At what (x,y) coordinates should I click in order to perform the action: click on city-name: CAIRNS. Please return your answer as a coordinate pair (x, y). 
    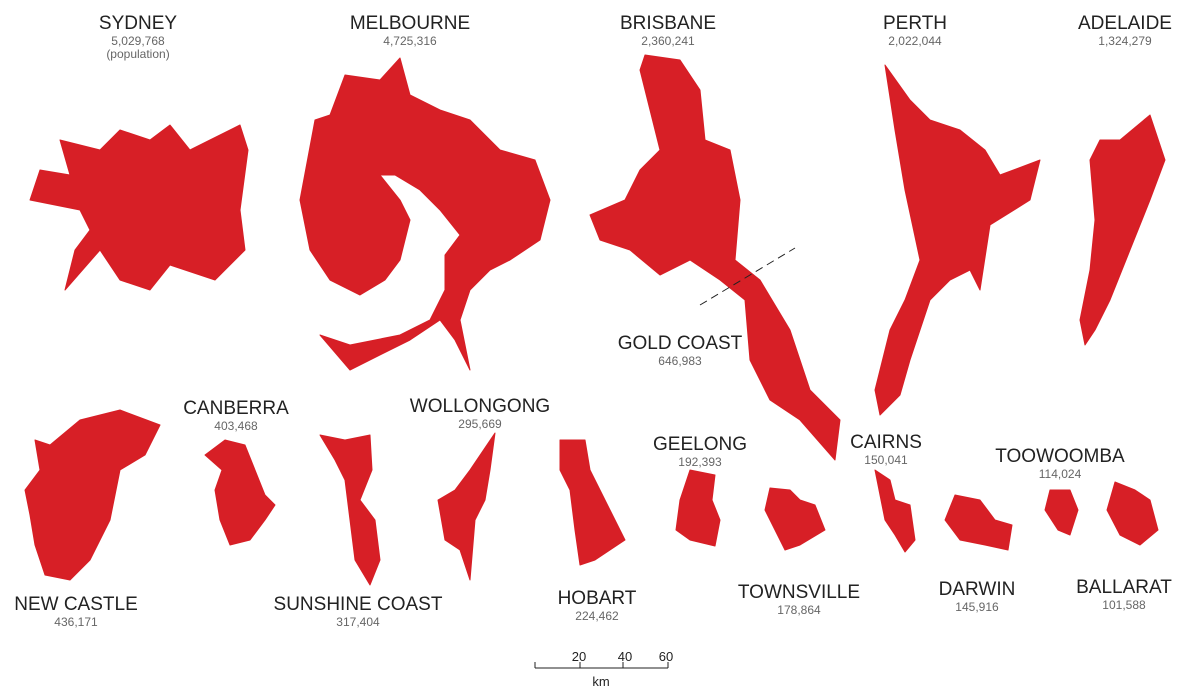
    Looking at the image, I should click on (886, 442).